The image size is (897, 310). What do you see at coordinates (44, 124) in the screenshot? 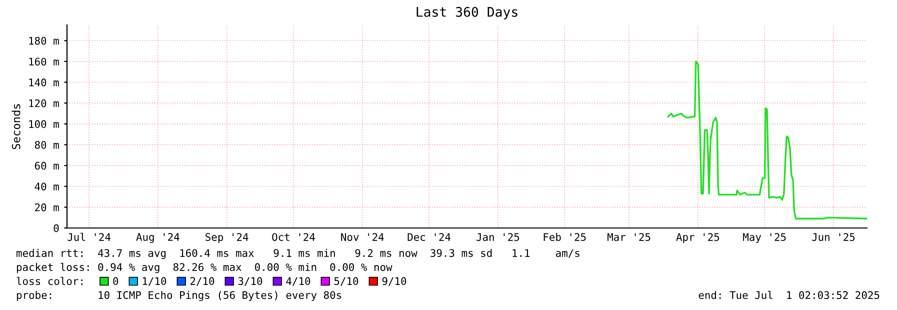
I see `y-tick-label: 100 m` at bounding box center [44, 124].